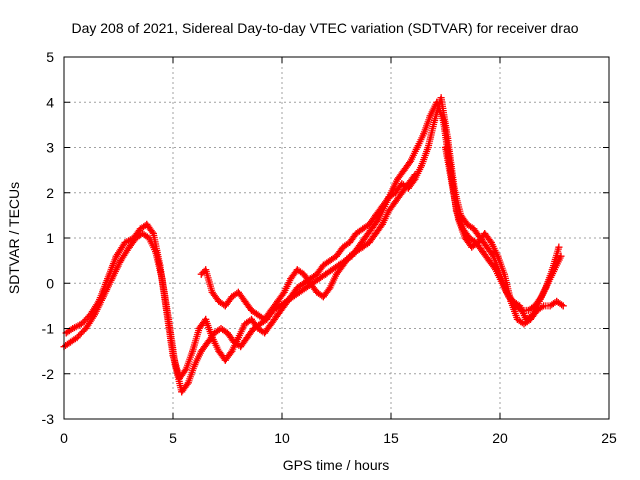  I want to click on series-trace-d, so click(504, 236).